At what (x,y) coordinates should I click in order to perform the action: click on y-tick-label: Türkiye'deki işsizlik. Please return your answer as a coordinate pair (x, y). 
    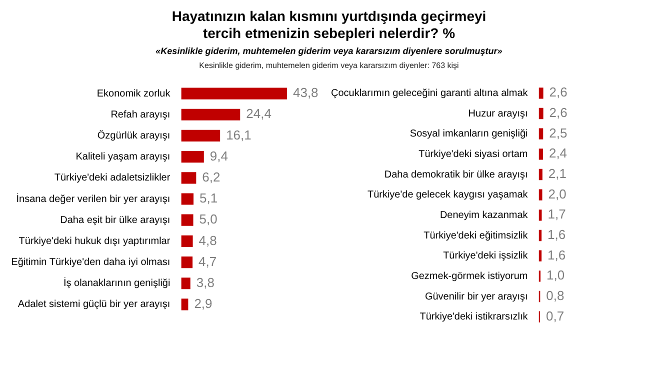
    Looking at the image, I should click on (486, 256).